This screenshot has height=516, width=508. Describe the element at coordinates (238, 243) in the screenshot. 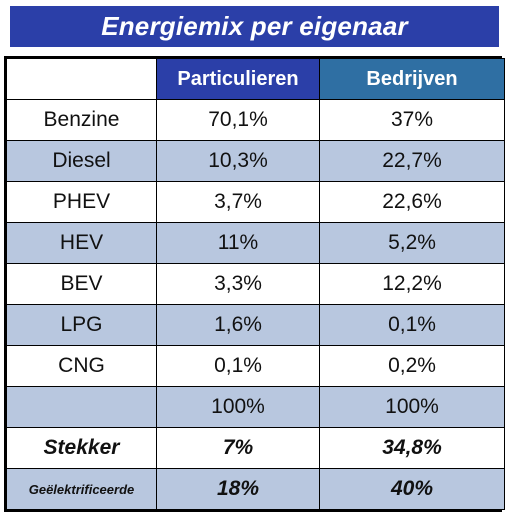

I see `cell-particulieren: 11%` at that location.